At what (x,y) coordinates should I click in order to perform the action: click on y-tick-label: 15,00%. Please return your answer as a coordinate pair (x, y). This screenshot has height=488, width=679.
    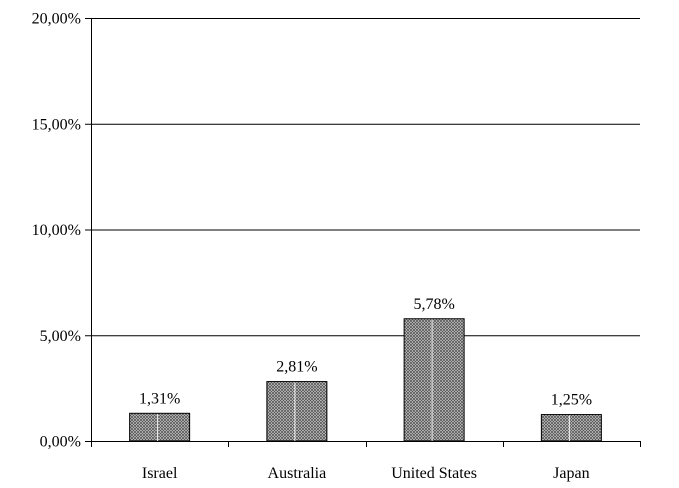
    Looking at the image, I should click on (56, 124).